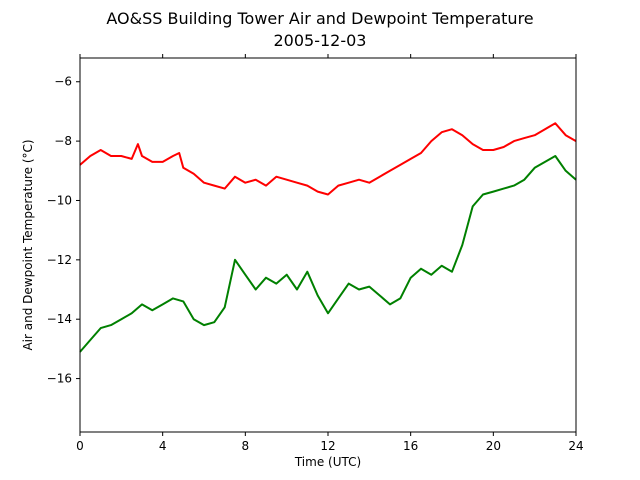 The width and height of the screenshot is (640, 480). I want to click on y-tick-label: −6, so click(63, 82).